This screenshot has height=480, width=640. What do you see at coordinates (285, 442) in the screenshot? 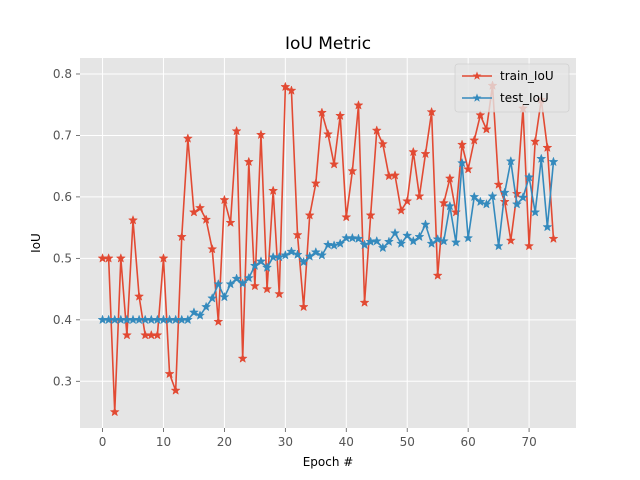
I see `x-tick-label: 30` at bounding box center [285, 442].